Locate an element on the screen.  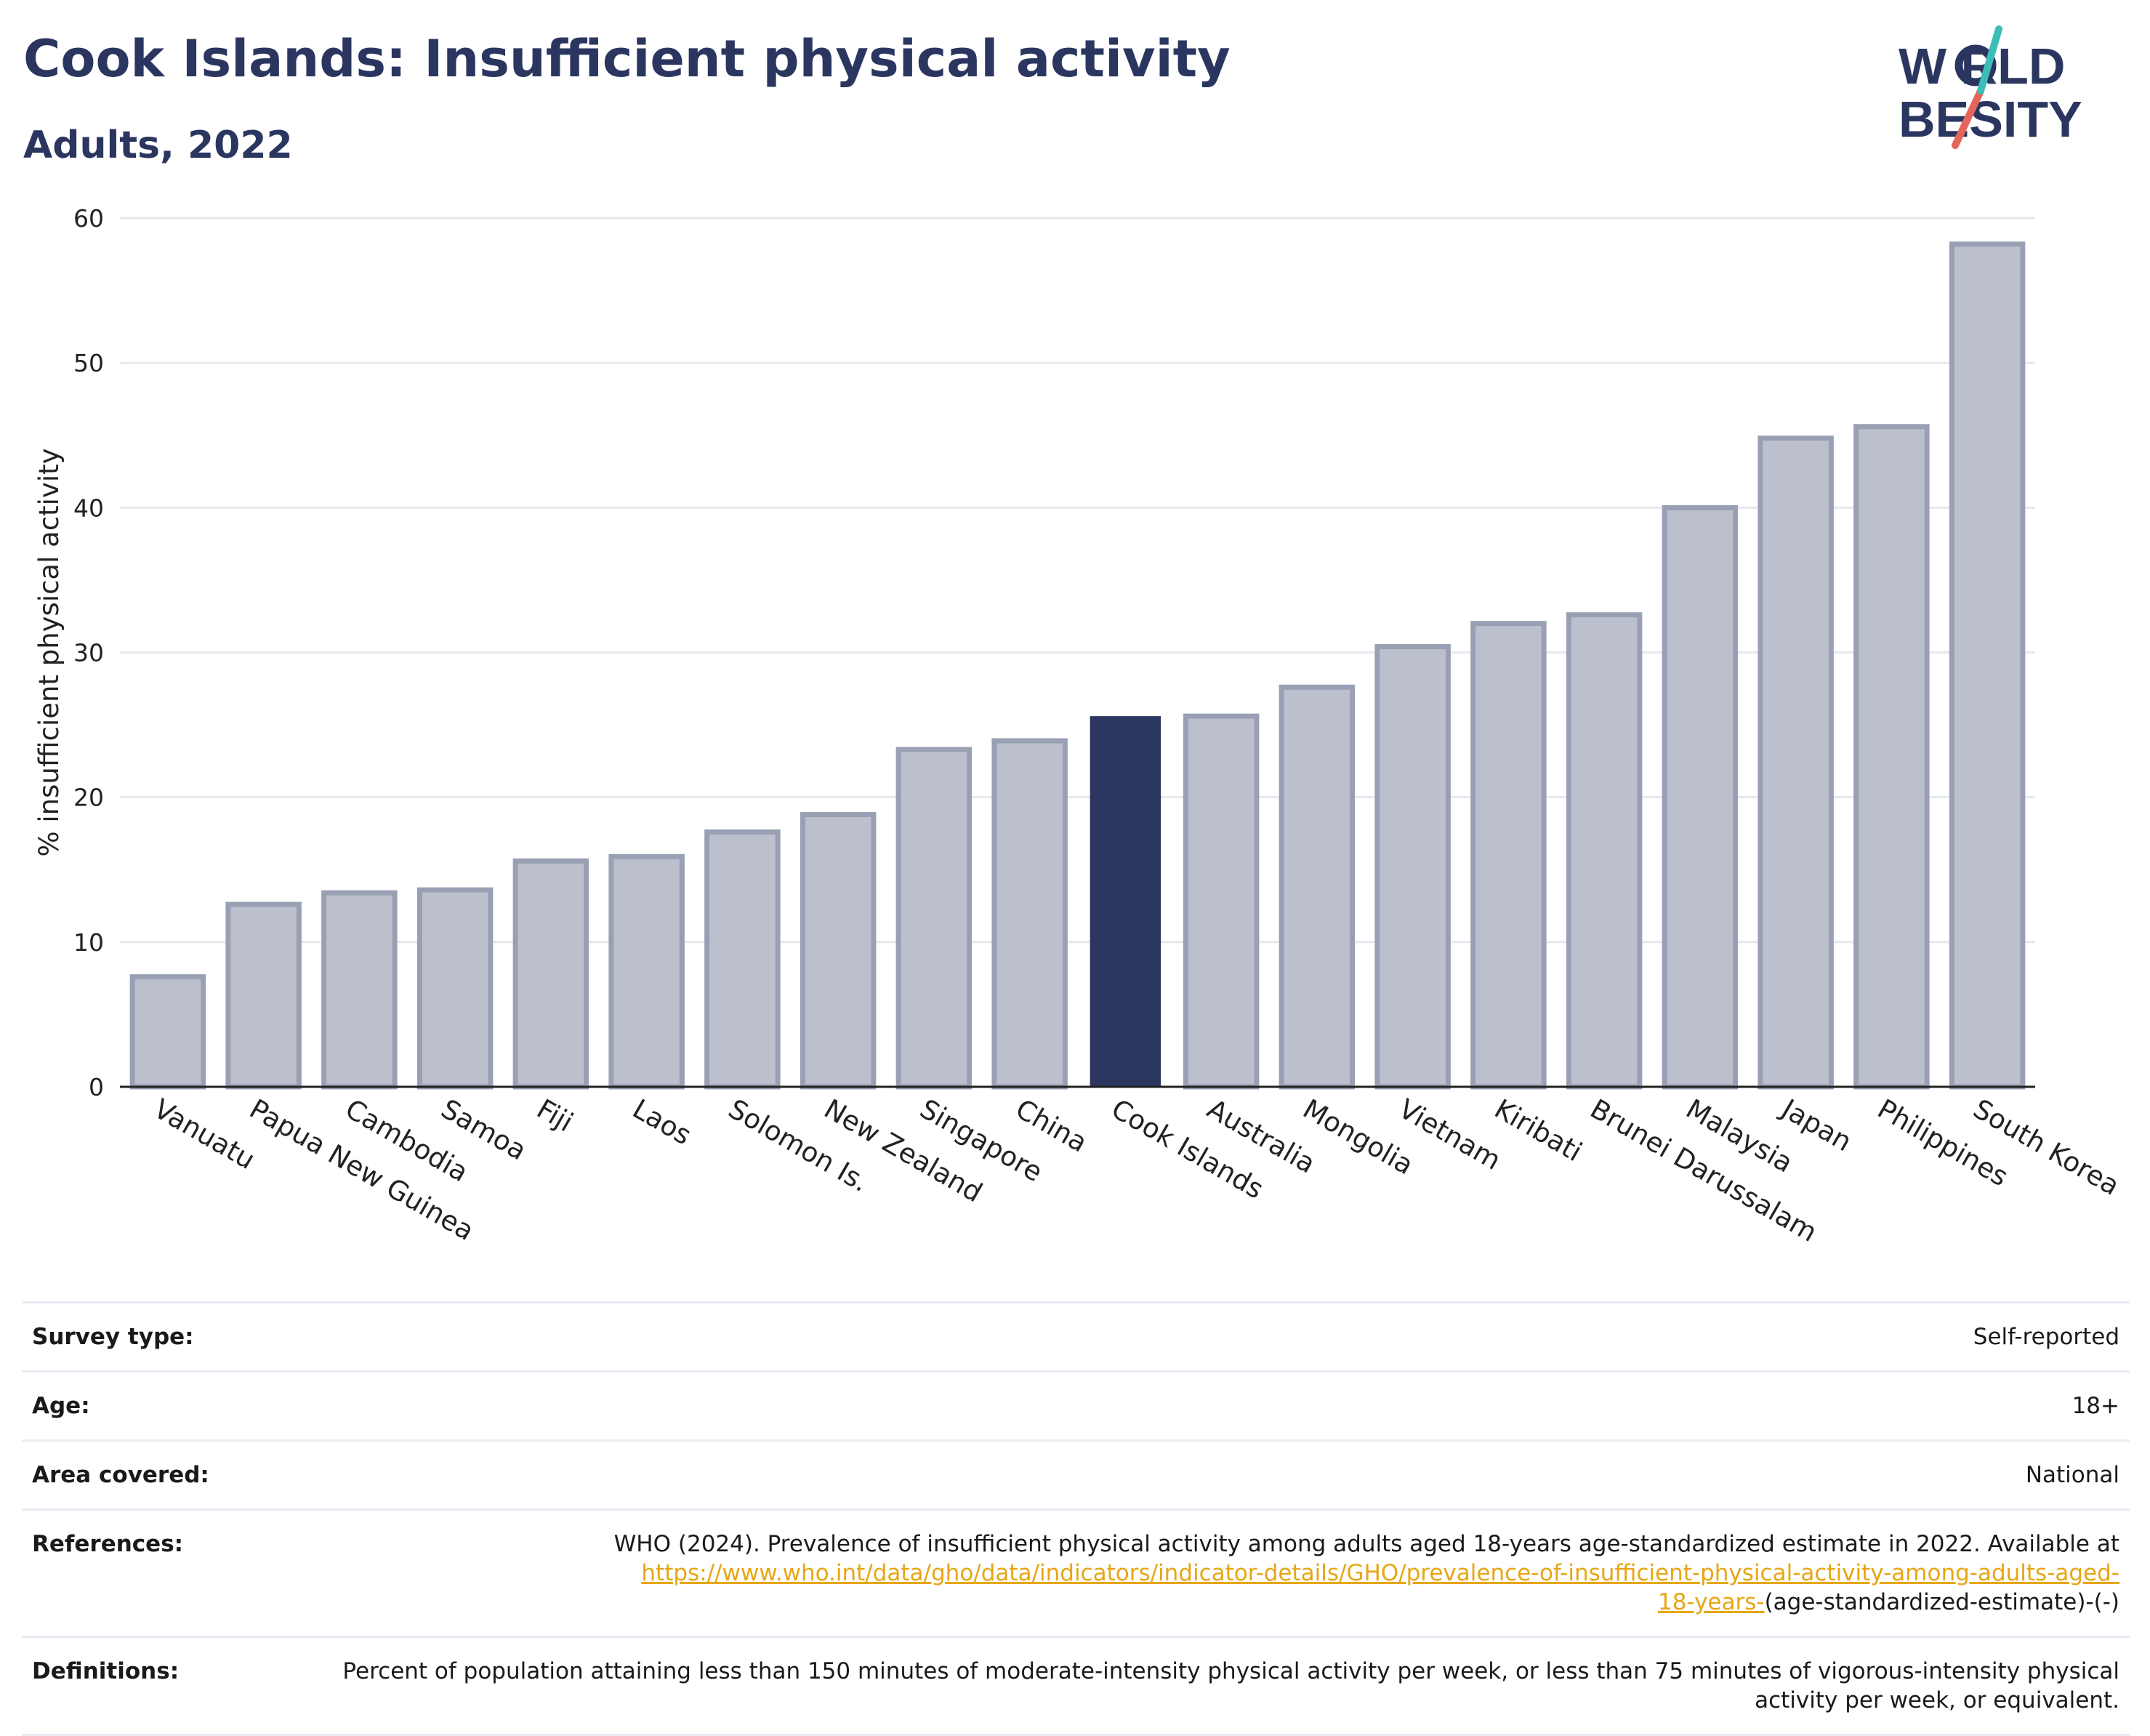
bar-australia is located at coordinates (1221, 901).